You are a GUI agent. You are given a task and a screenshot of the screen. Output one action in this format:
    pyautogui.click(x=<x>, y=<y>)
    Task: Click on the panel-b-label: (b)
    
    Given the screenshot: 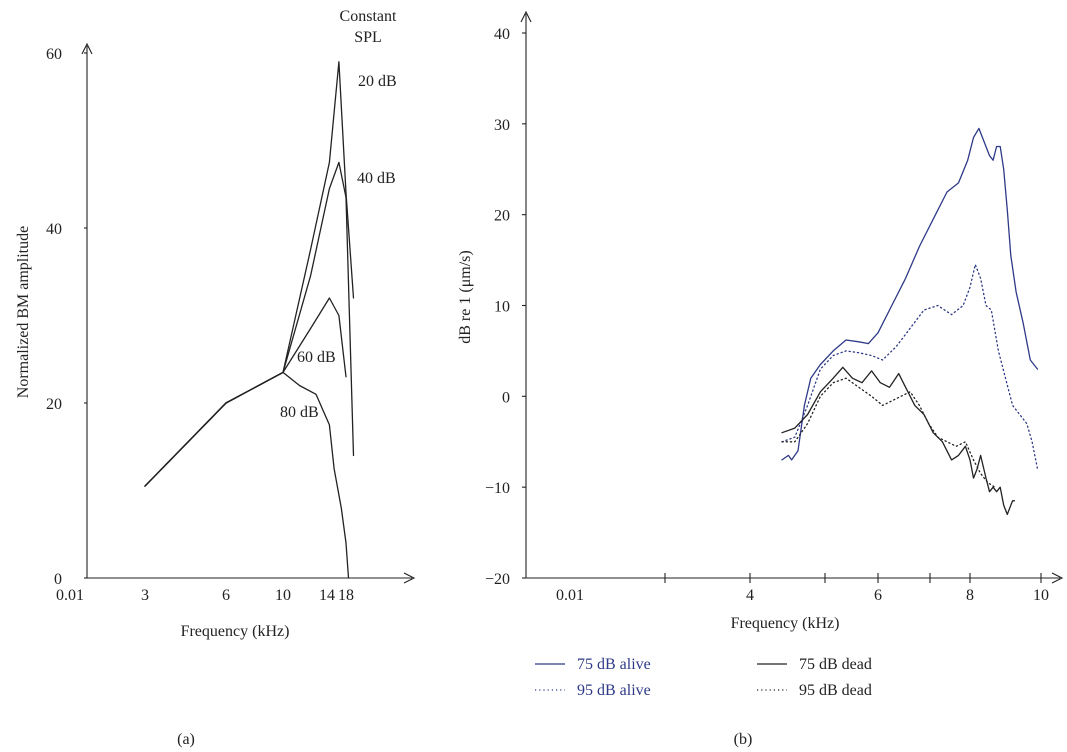 What is the action you would take?
    pyautogui.click(x=743, y=739)
    